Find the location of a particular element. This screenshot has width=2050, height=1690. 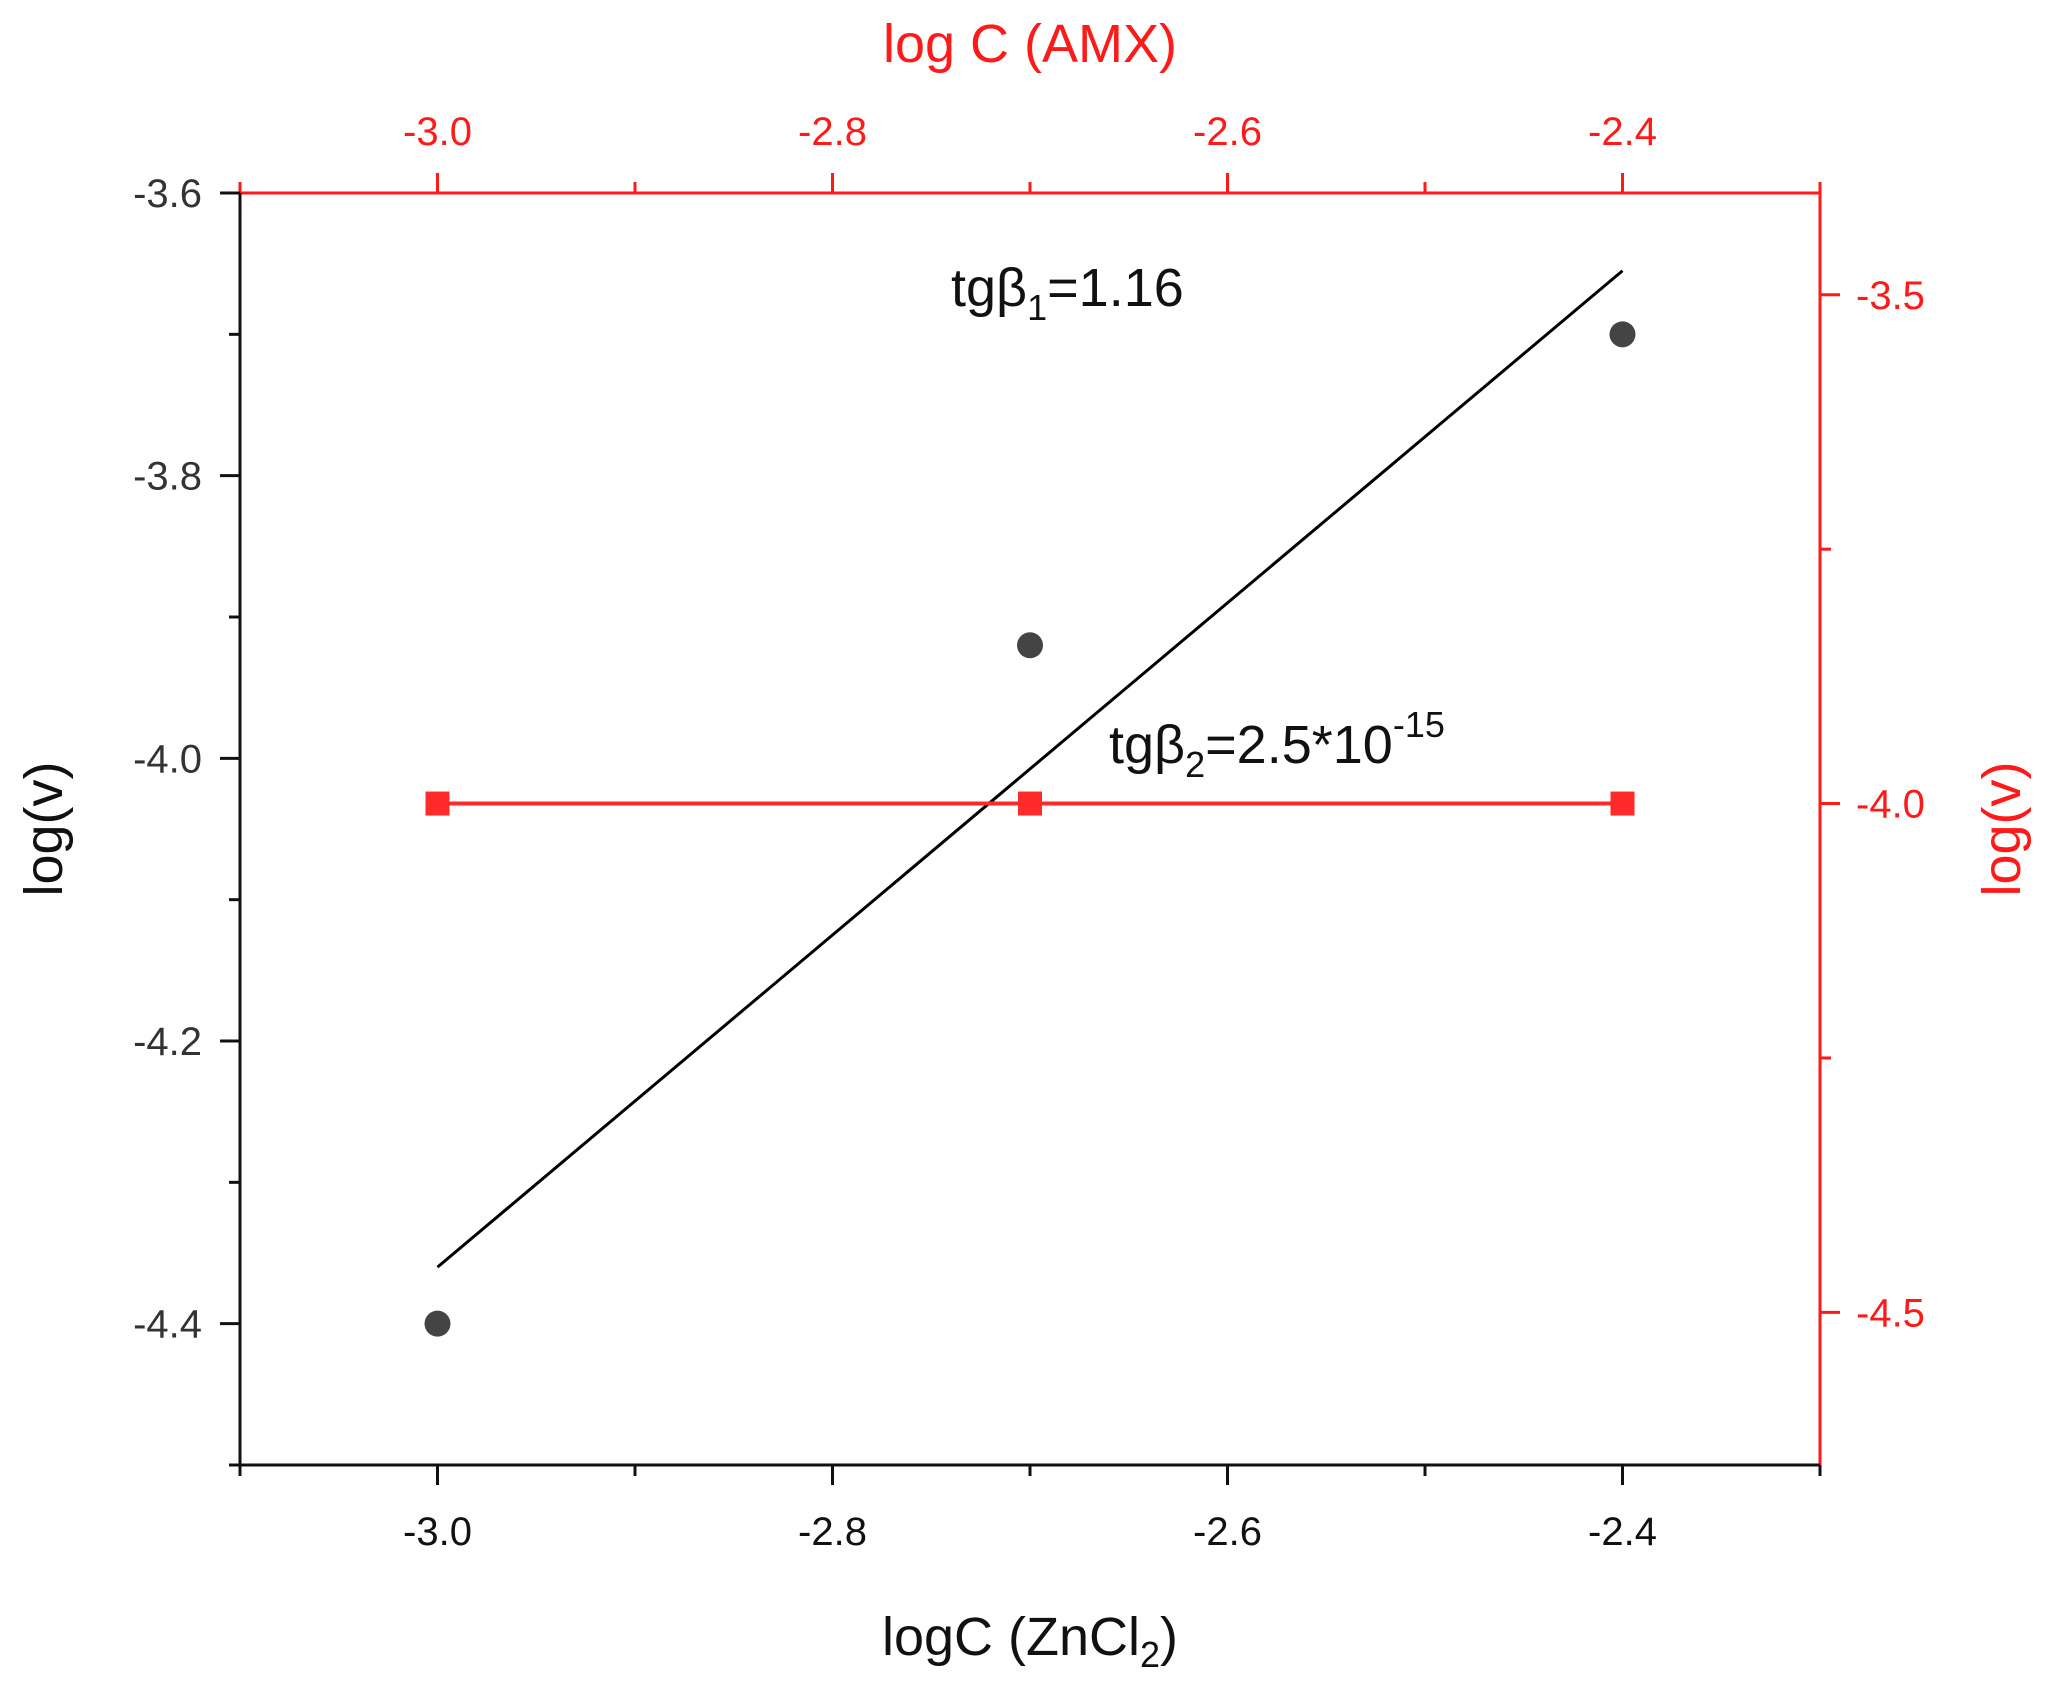

bottom-tick-label: -3.0 is located at coordinates (437, 1532).